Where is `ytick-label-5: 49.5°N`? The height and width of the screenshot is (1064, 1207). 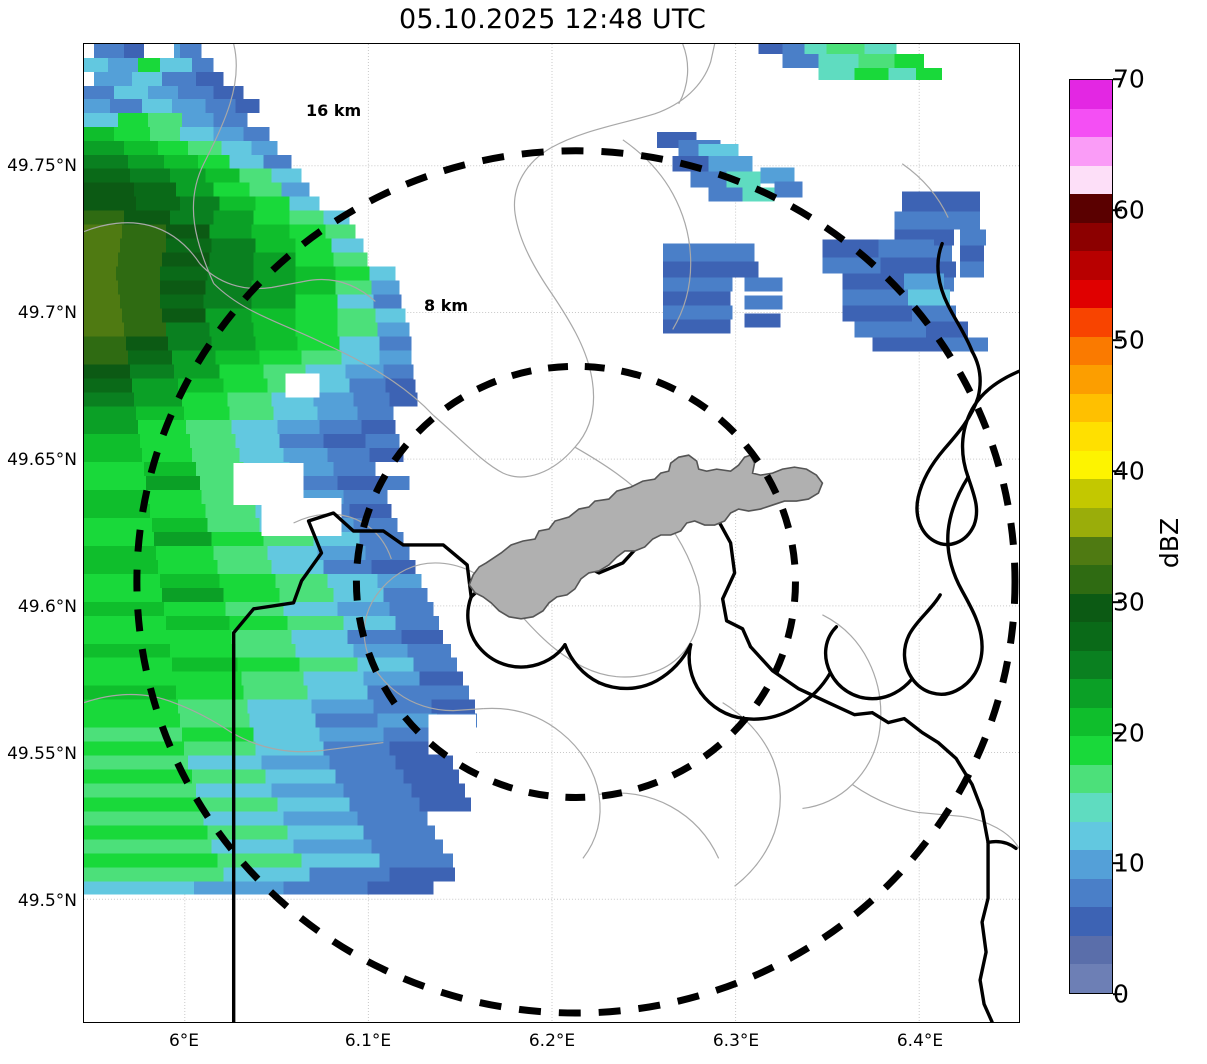 ytick-label-5: 49.5°N is located at coordinates (47, 901).